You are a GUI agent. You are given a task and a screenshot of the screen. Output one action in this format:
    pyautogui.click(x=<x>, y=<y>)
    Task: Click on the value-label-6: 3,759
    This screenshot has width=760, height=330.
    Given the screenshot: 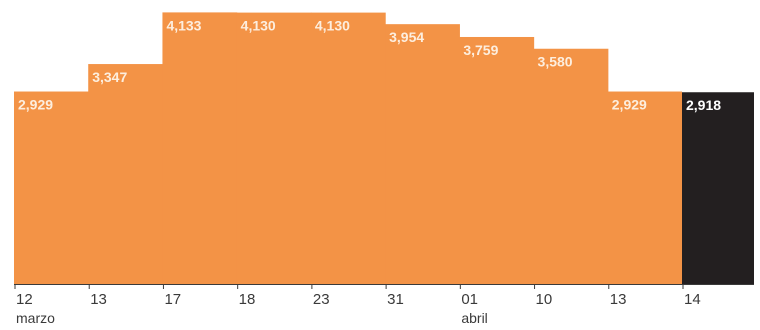 What is the action you would take?
    pyautogui.click(x=480, y=50)
    